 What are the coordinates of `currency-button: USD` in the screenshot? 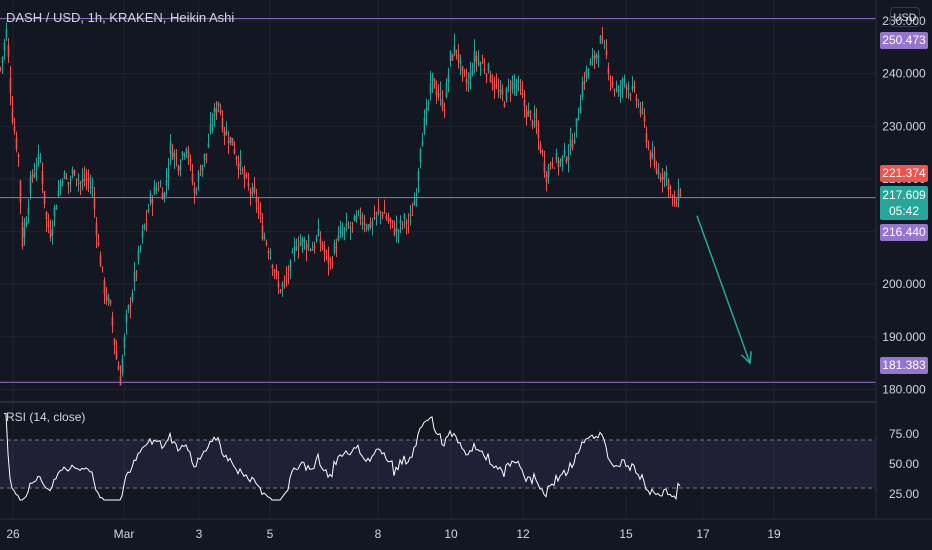 It's located at (905, 17).